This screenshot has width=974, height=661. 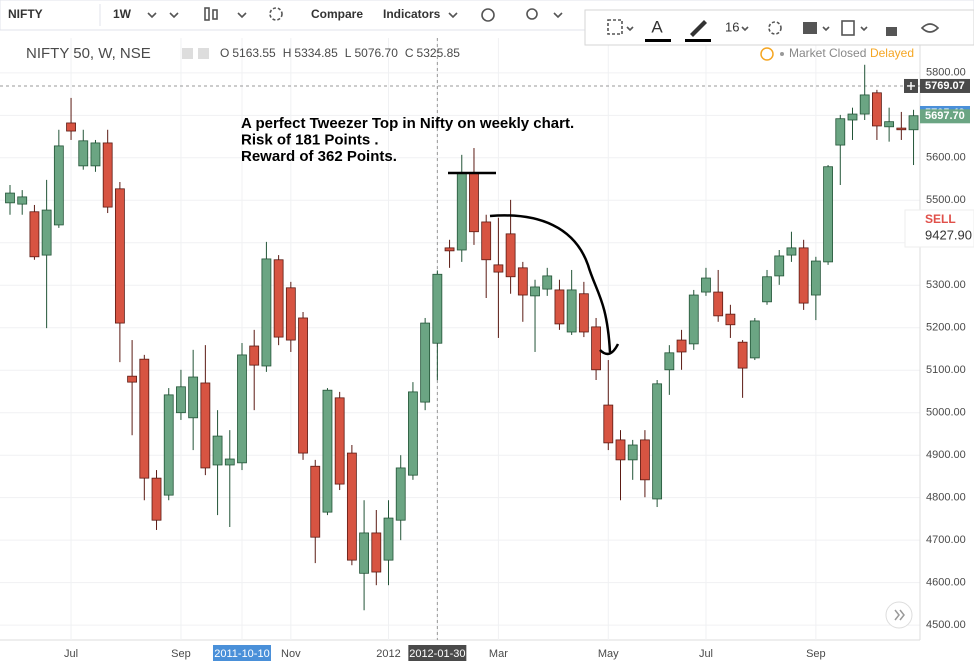 What do you see at coordinates (775, 28) in the screenshot?
I see `drawing-settings` at bounding box center [775, 28].